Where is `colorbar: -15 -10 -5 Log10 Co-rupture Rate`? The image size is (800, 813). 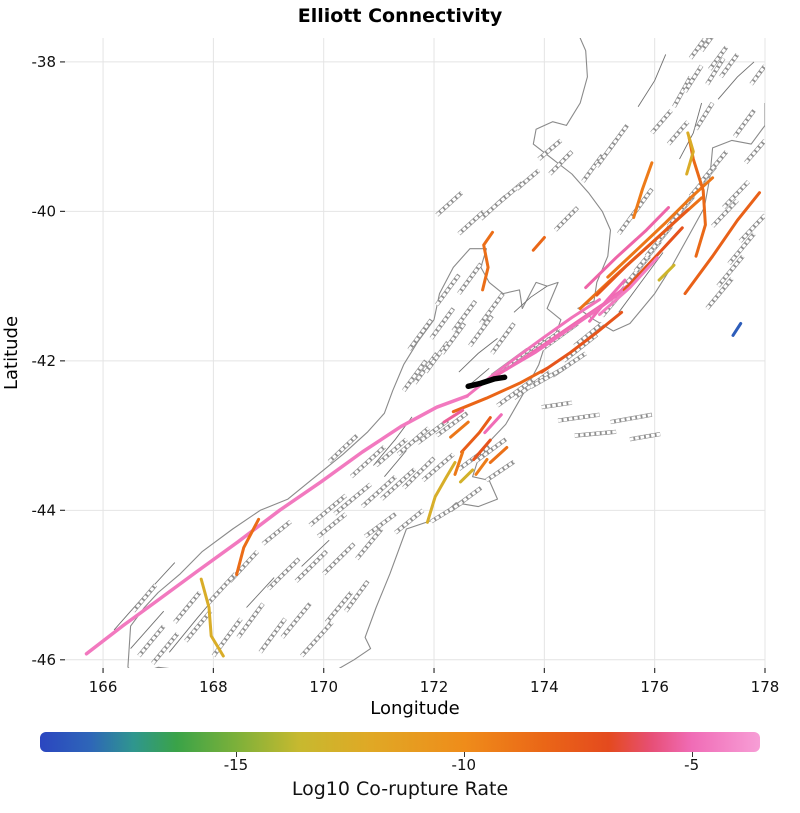 colorbar: -15 -10 -5 Log10 Co-rupture Rate is located at coordinates (400, 766).